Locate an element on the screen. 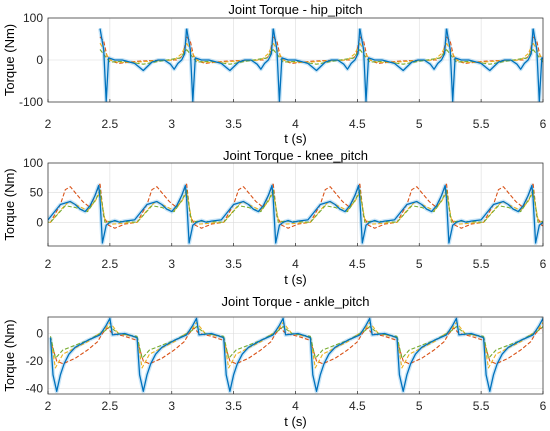 The image size is (550, 431). chart-title: Joint Torque - ankle_pitch is located at coordinates (296, 301).